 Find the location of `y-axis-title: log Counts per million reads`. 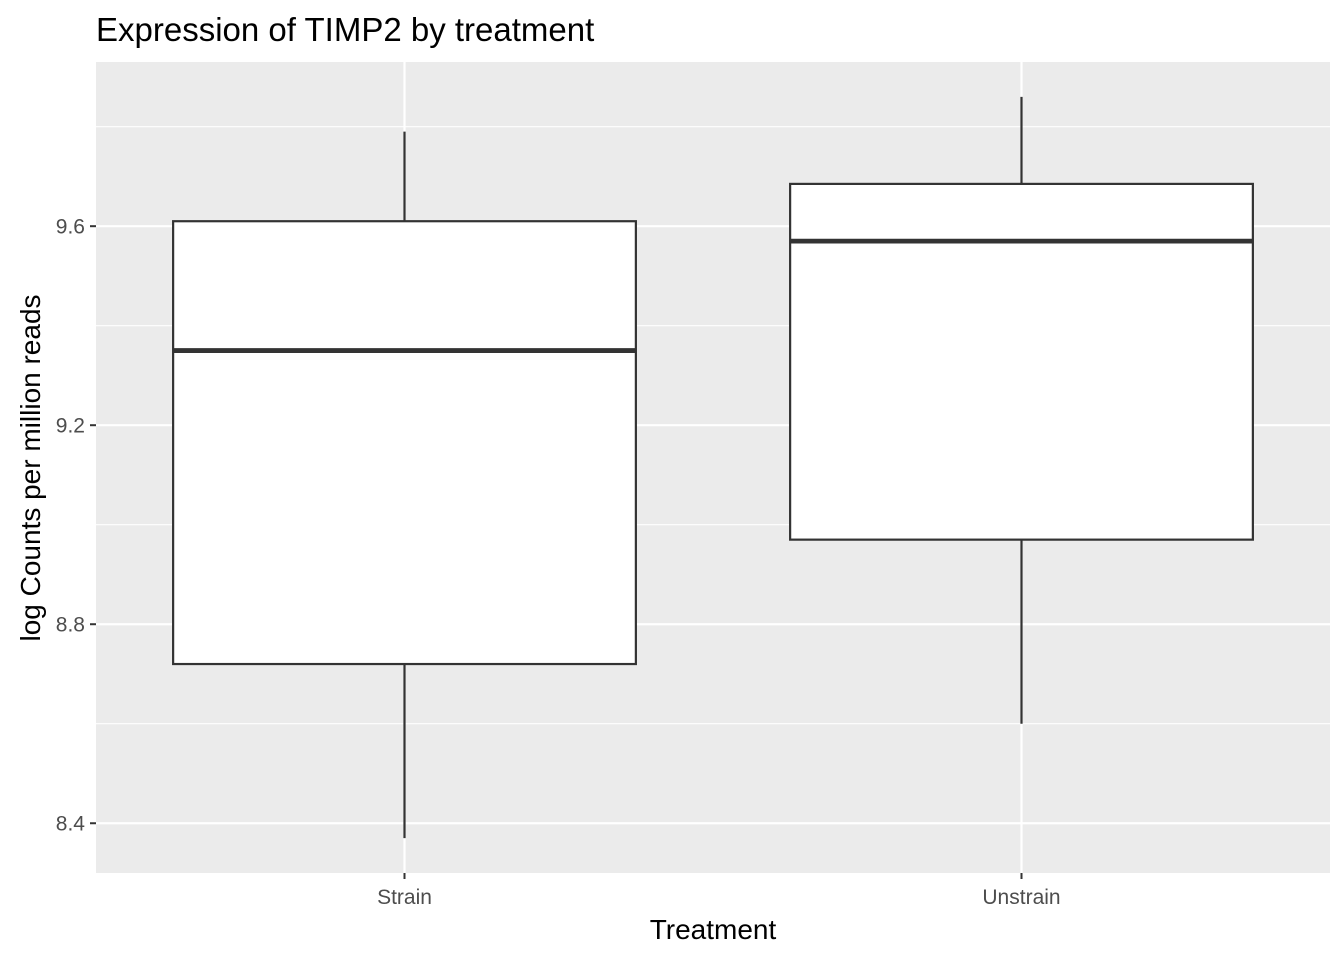

y-axis-title: log Counts per million reads is located at coordinates (30, 467).